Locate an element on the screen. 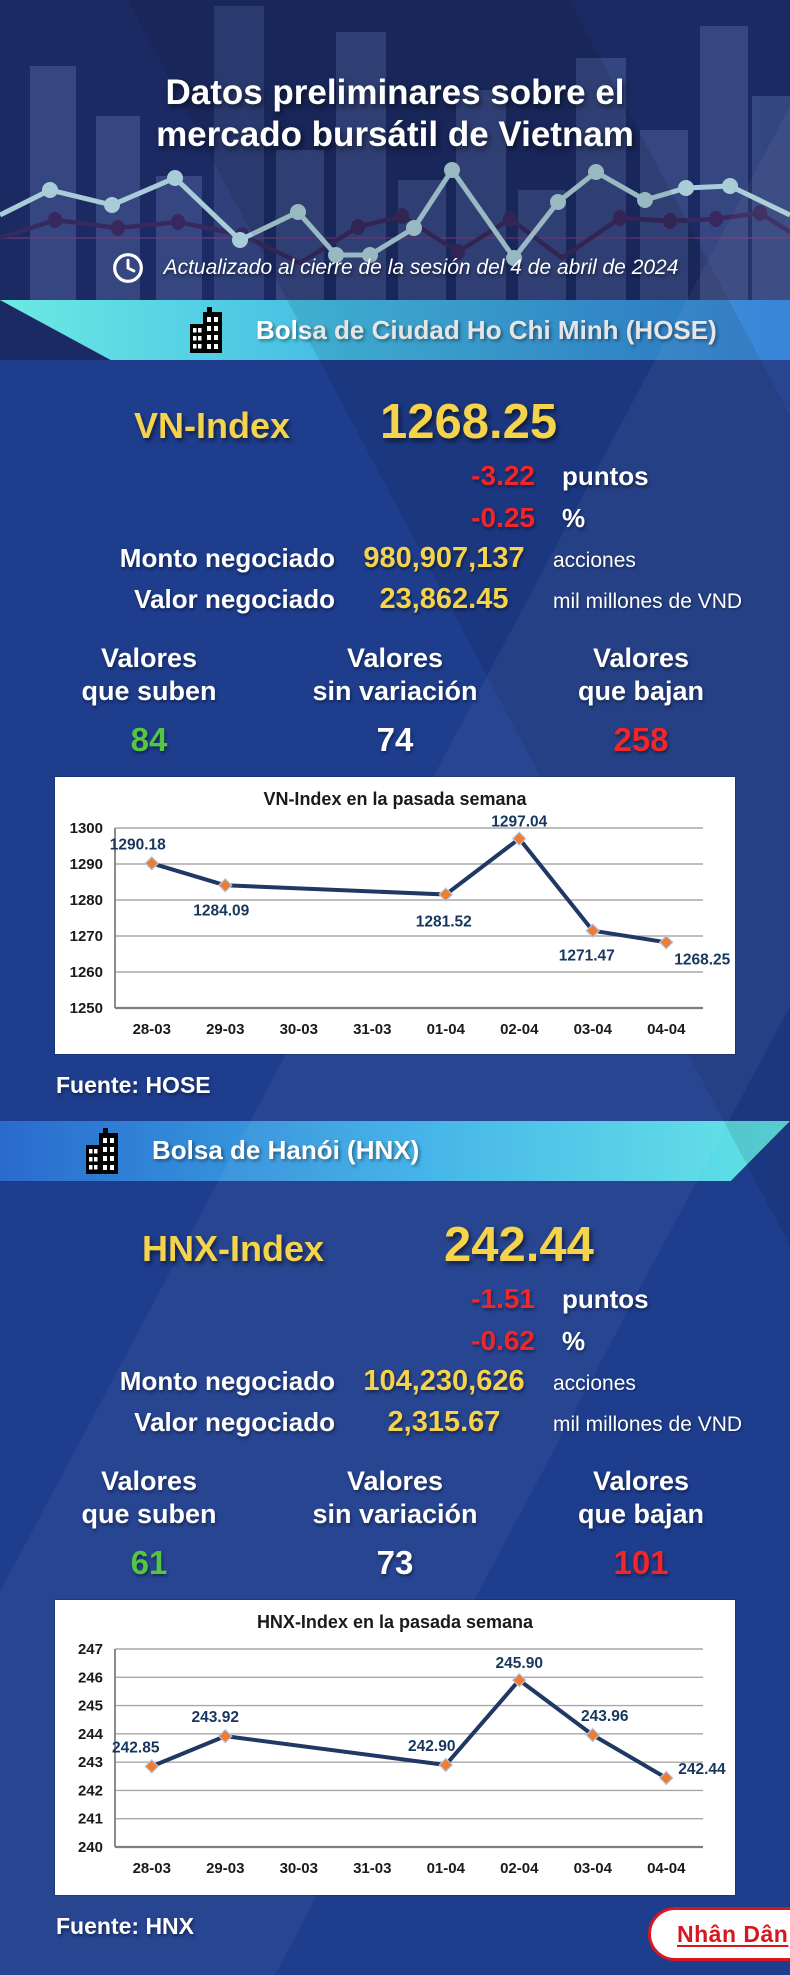 Image resolution: width=790 pixels, height=1975 pixels. hnx-change-percent: -0.62 is located at coordinates (503, 1340).